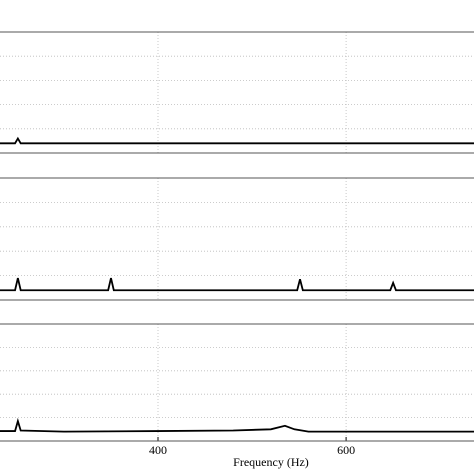 The width and height of the screenshot is (474, 474). I want to click on x-tick-label: 400, so click(158, 450).